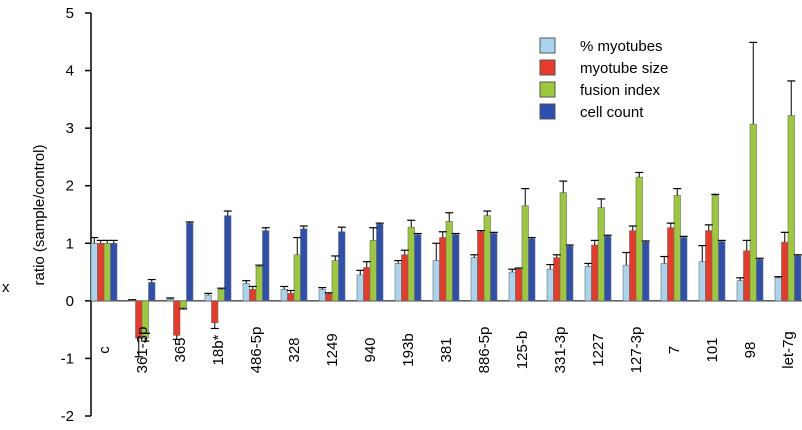 Image resolution: width=802 pixels, height=430 pixels. Describe the element at coordinates (636, 350) in the screenshot. I see `category-label: 127-3p` at that location.